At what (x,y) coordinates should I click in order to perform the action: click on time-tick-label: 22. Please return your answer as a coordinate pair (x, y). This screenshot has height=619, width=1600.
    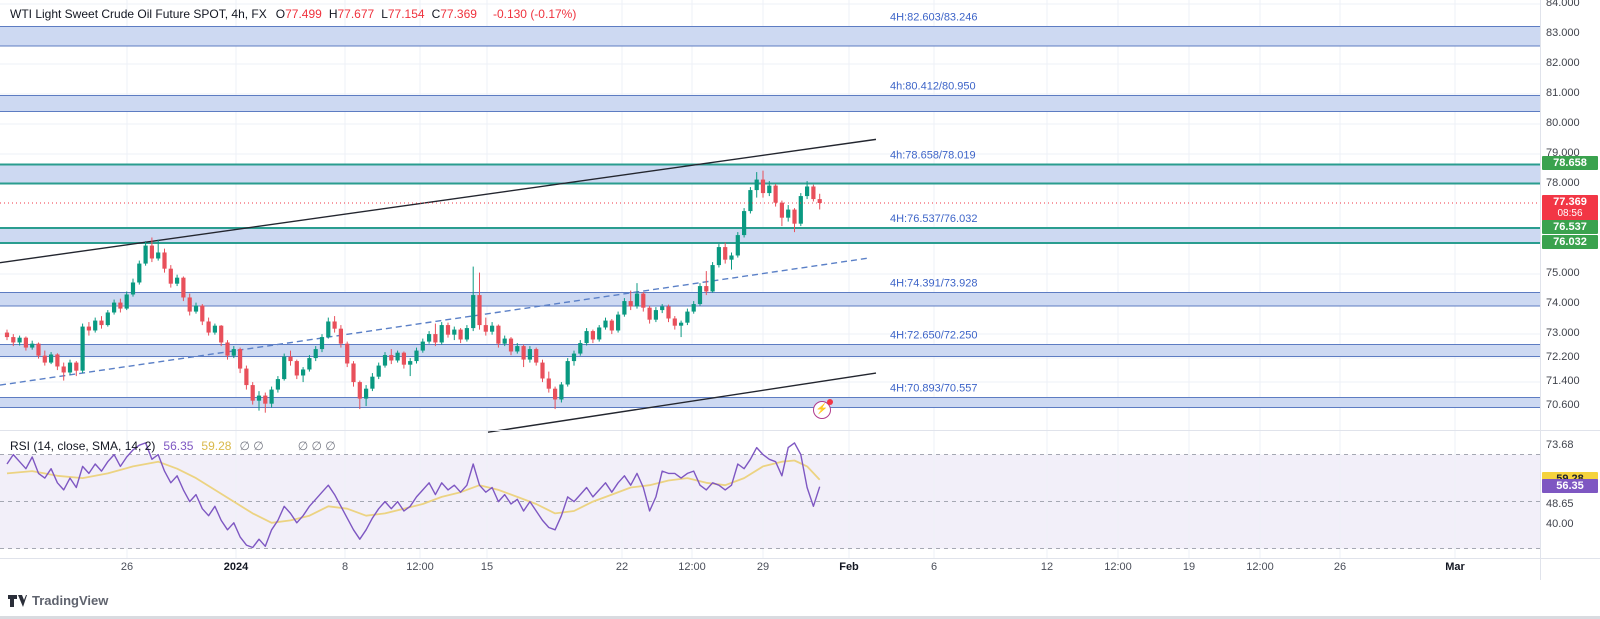
    Looking at the image, I should click on (622, 567).